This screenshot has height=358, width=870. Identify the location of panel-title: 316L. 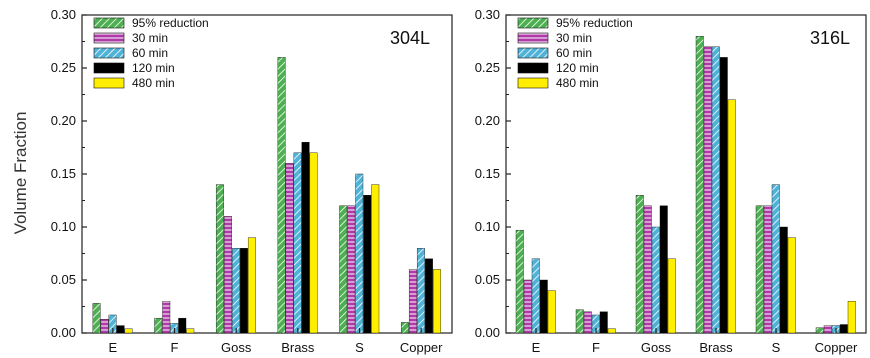
(830, 38).